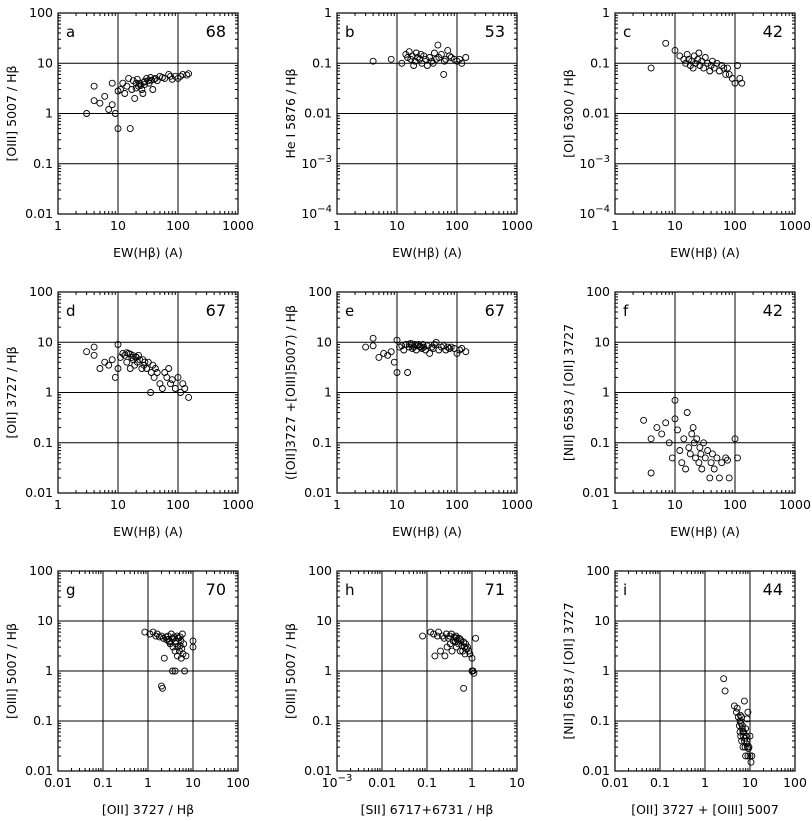 The height and width of the screenshot is (821, 812). I want to click on y-axis-label: [OII] 3727 / Hβ, so click(11, 392).